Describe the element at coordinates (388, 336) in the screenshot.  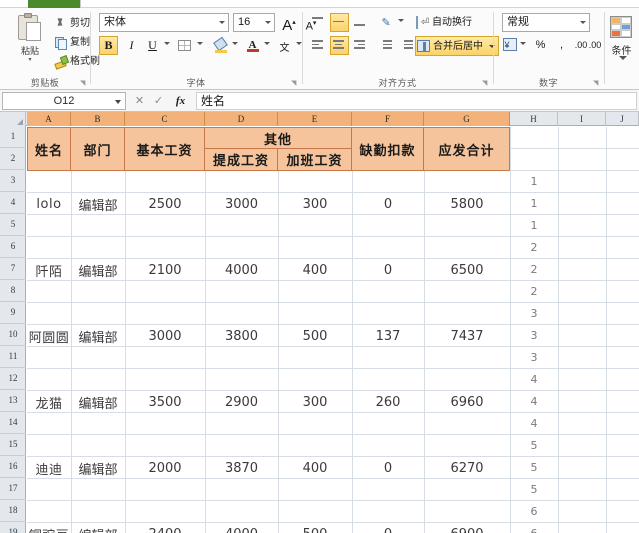
I see `cell-absence: 137` at that location.